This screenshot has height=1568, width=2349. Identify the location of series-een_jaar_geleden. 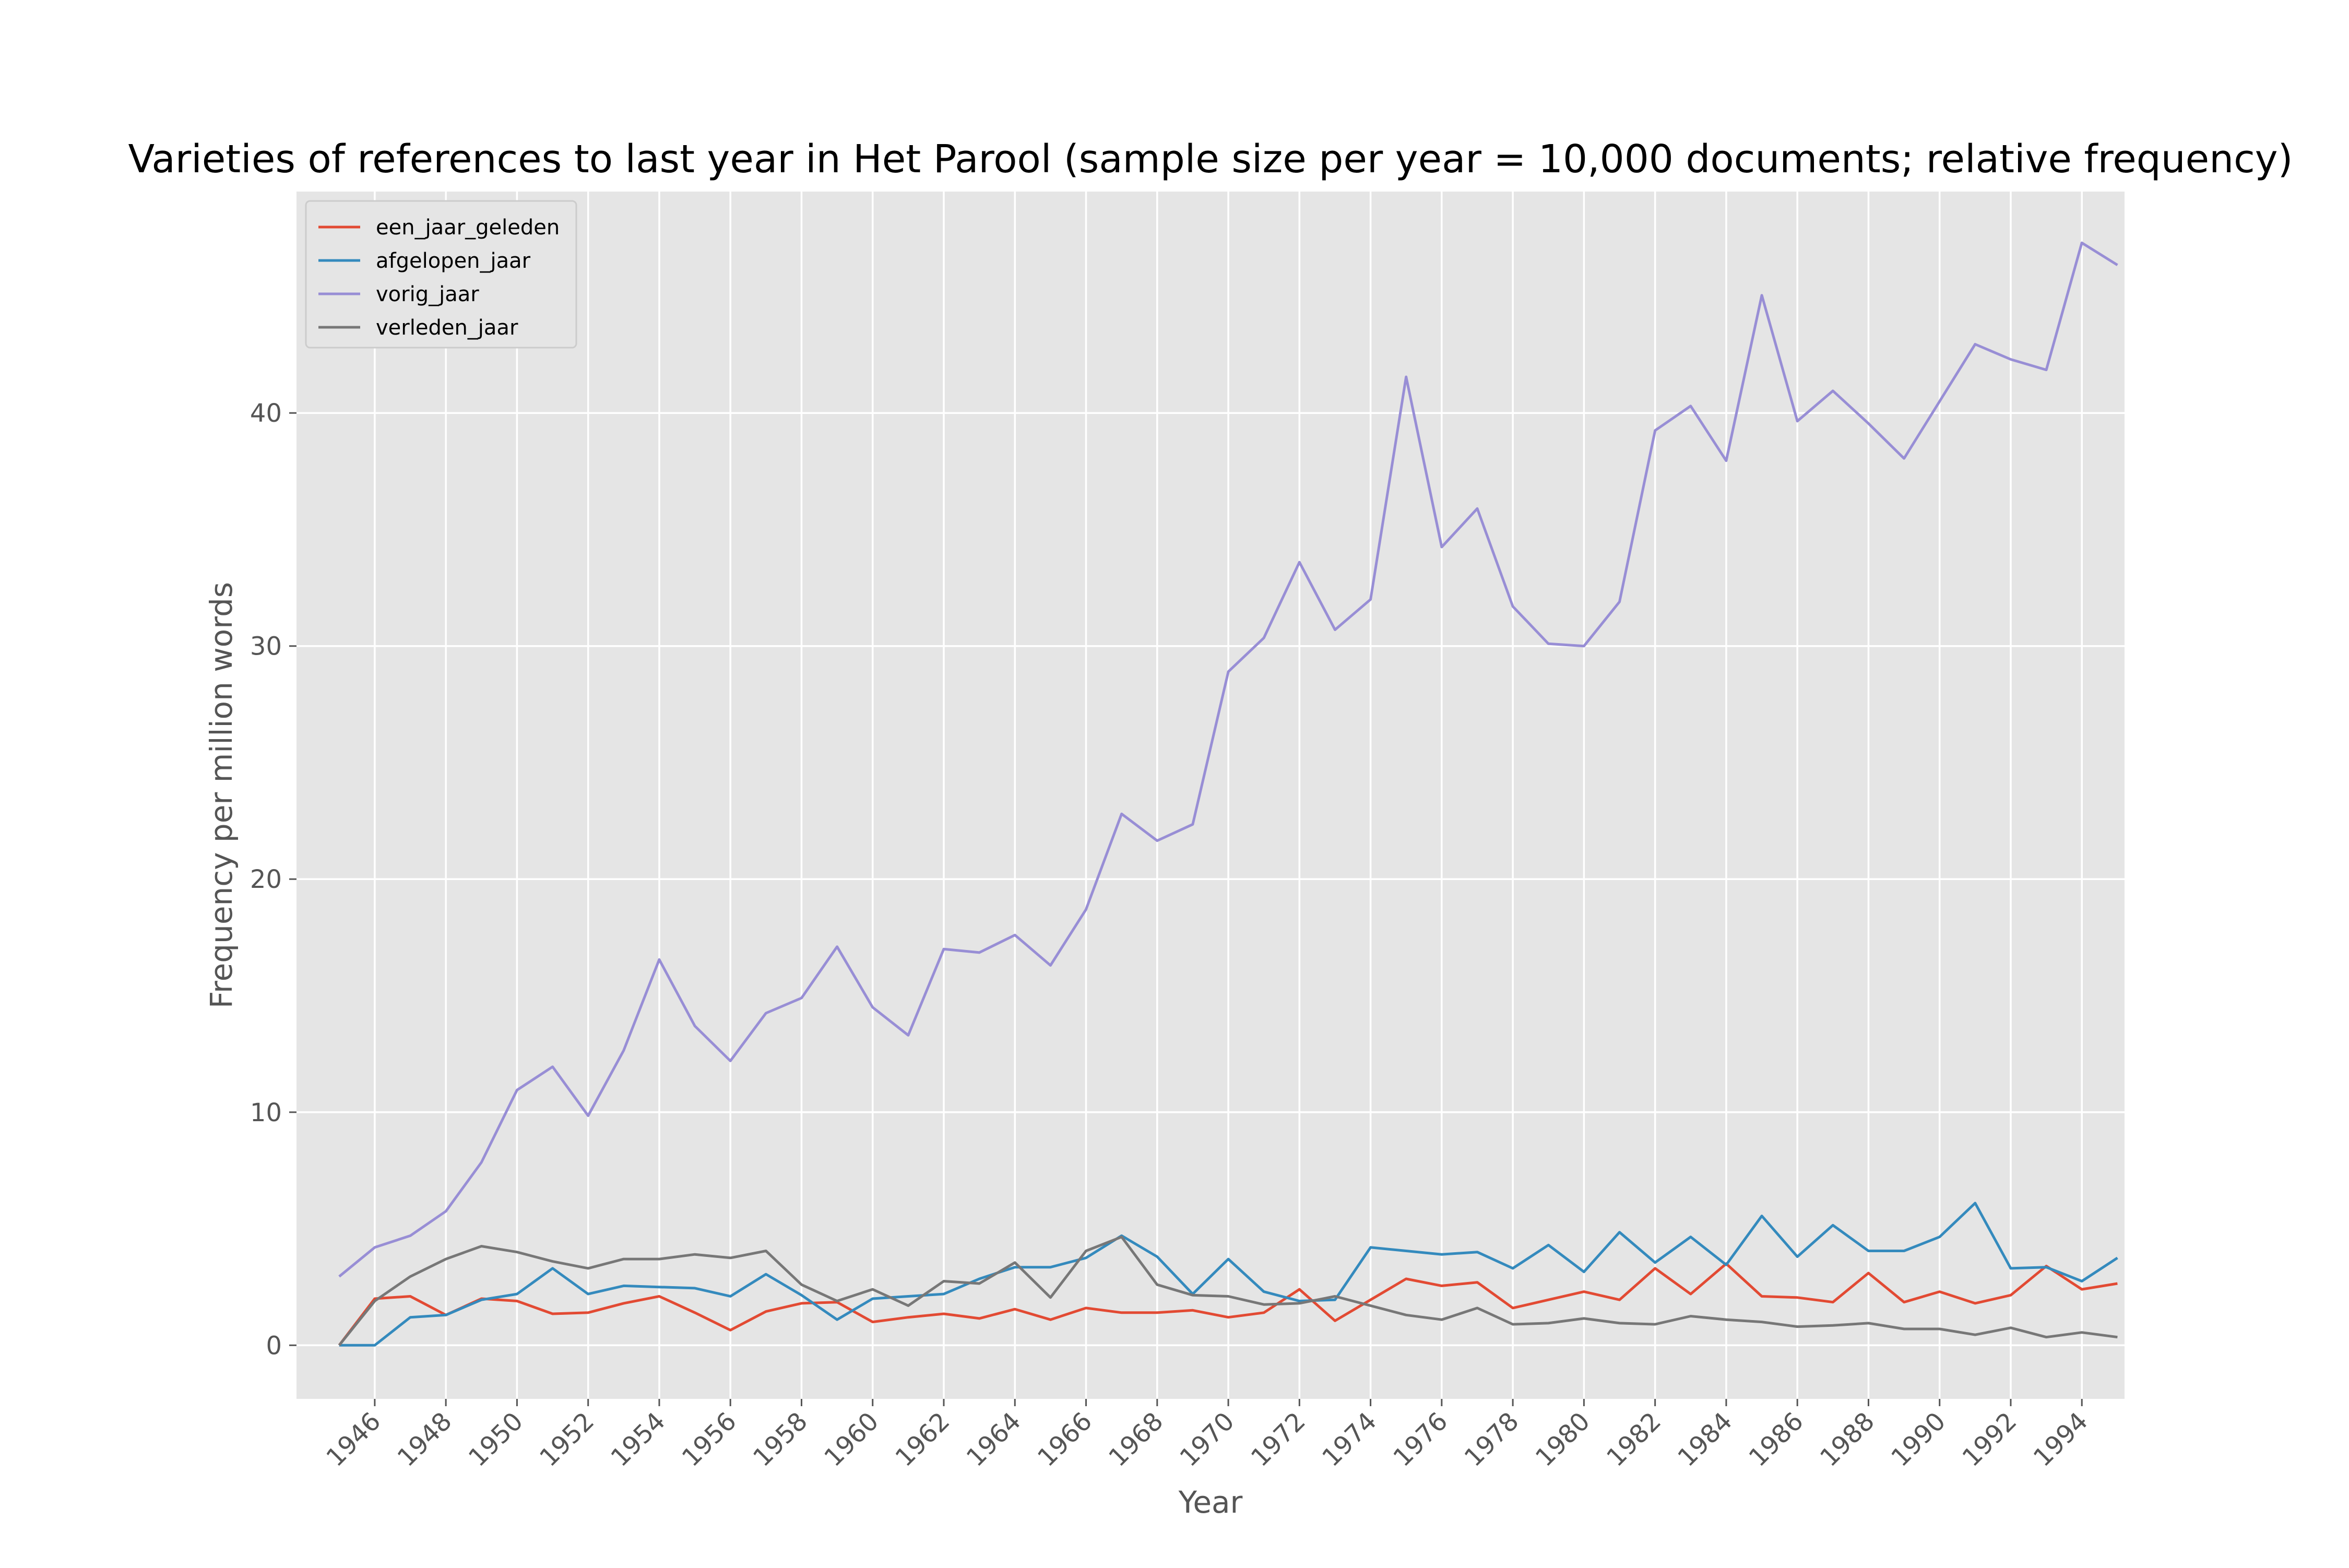
(1228, 1304).